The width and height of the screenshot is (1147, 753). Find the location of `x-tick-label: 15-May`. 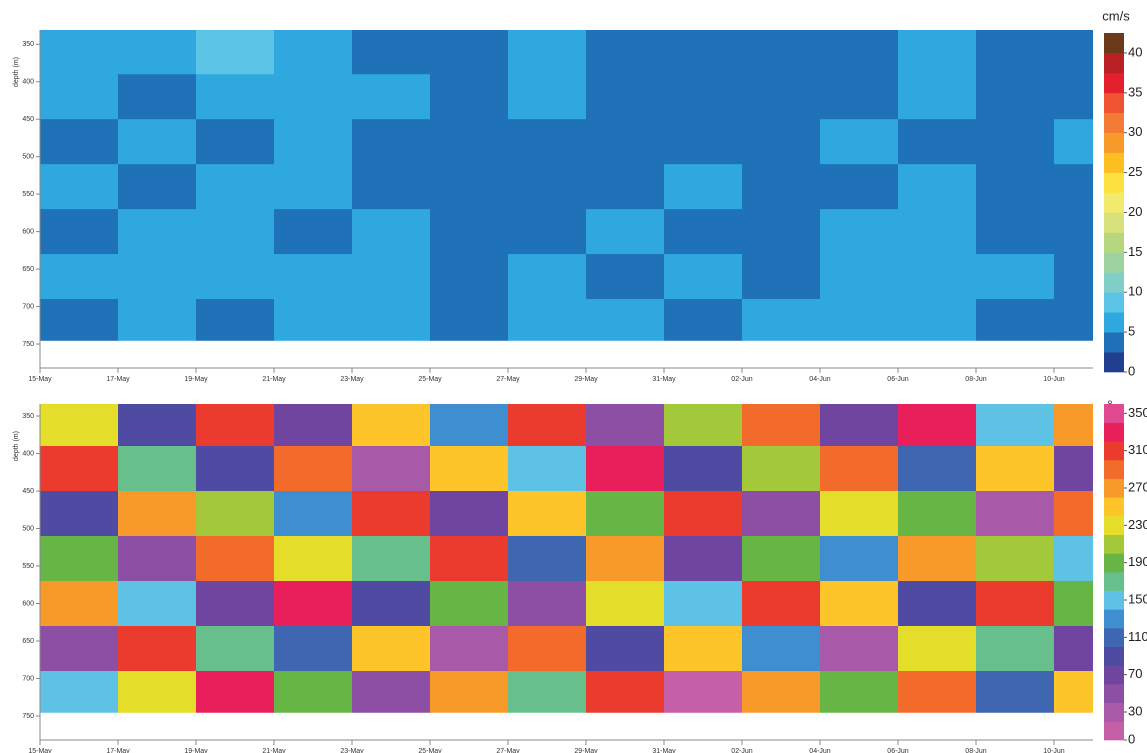

x-tick-label: 15-May is located at coordinates (40, 379).